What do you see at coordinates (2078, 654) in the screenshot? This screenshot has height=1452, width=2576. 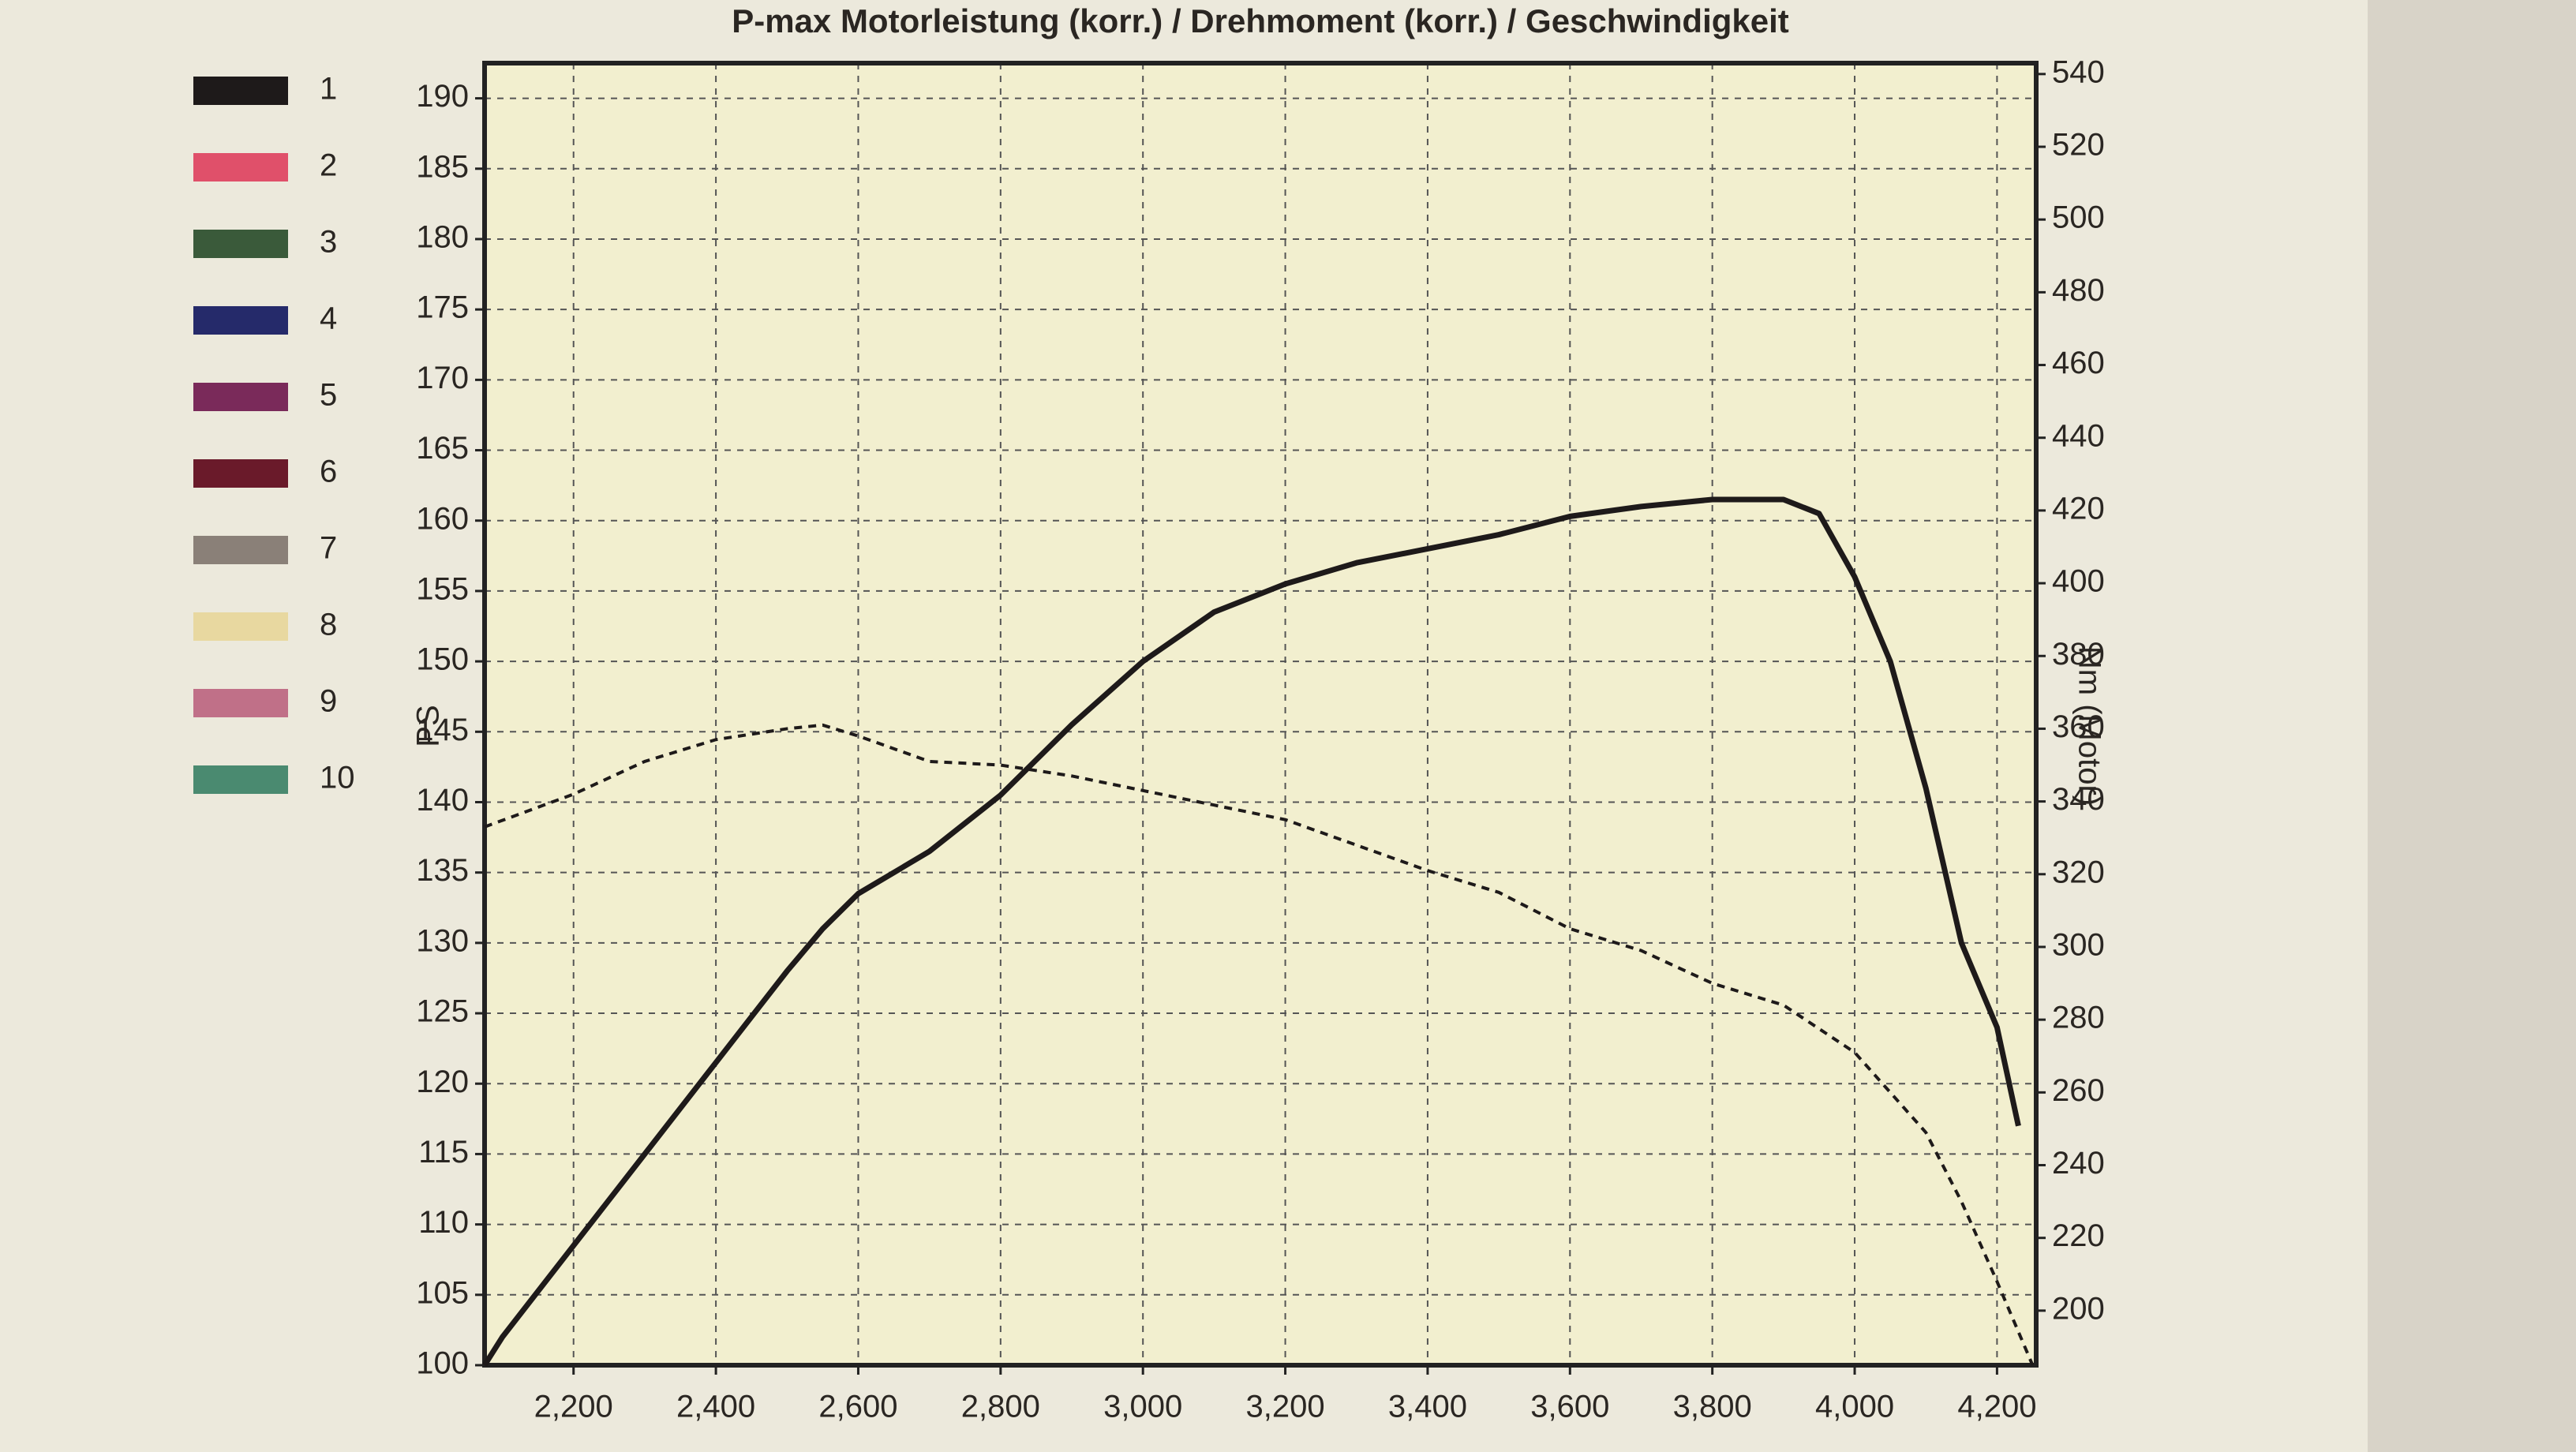 I see `y2-tick-label: 380` at bounding box center [2078, 654].